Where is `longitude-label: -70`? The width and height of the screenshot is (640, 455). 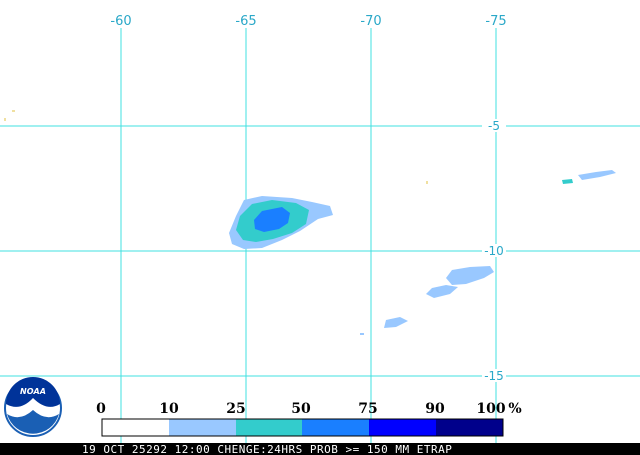
longitude-label: -70 is located at coordinates (370, 21).